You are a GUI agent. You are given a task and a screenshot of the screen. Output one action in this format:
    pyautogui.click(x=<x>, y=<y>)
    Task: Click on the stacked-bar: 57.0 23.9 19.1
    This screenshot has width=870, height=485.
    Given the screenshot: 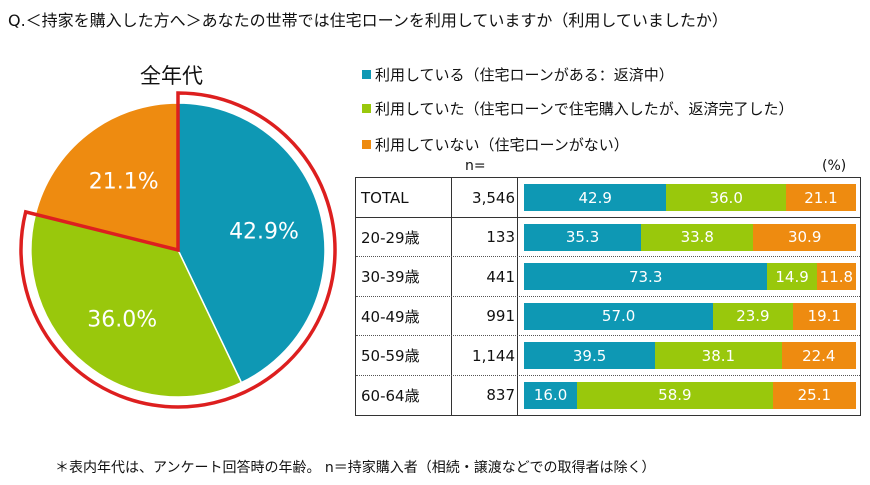 What is the action you would take?
    pyautogui.click(x=690, y=316)
    